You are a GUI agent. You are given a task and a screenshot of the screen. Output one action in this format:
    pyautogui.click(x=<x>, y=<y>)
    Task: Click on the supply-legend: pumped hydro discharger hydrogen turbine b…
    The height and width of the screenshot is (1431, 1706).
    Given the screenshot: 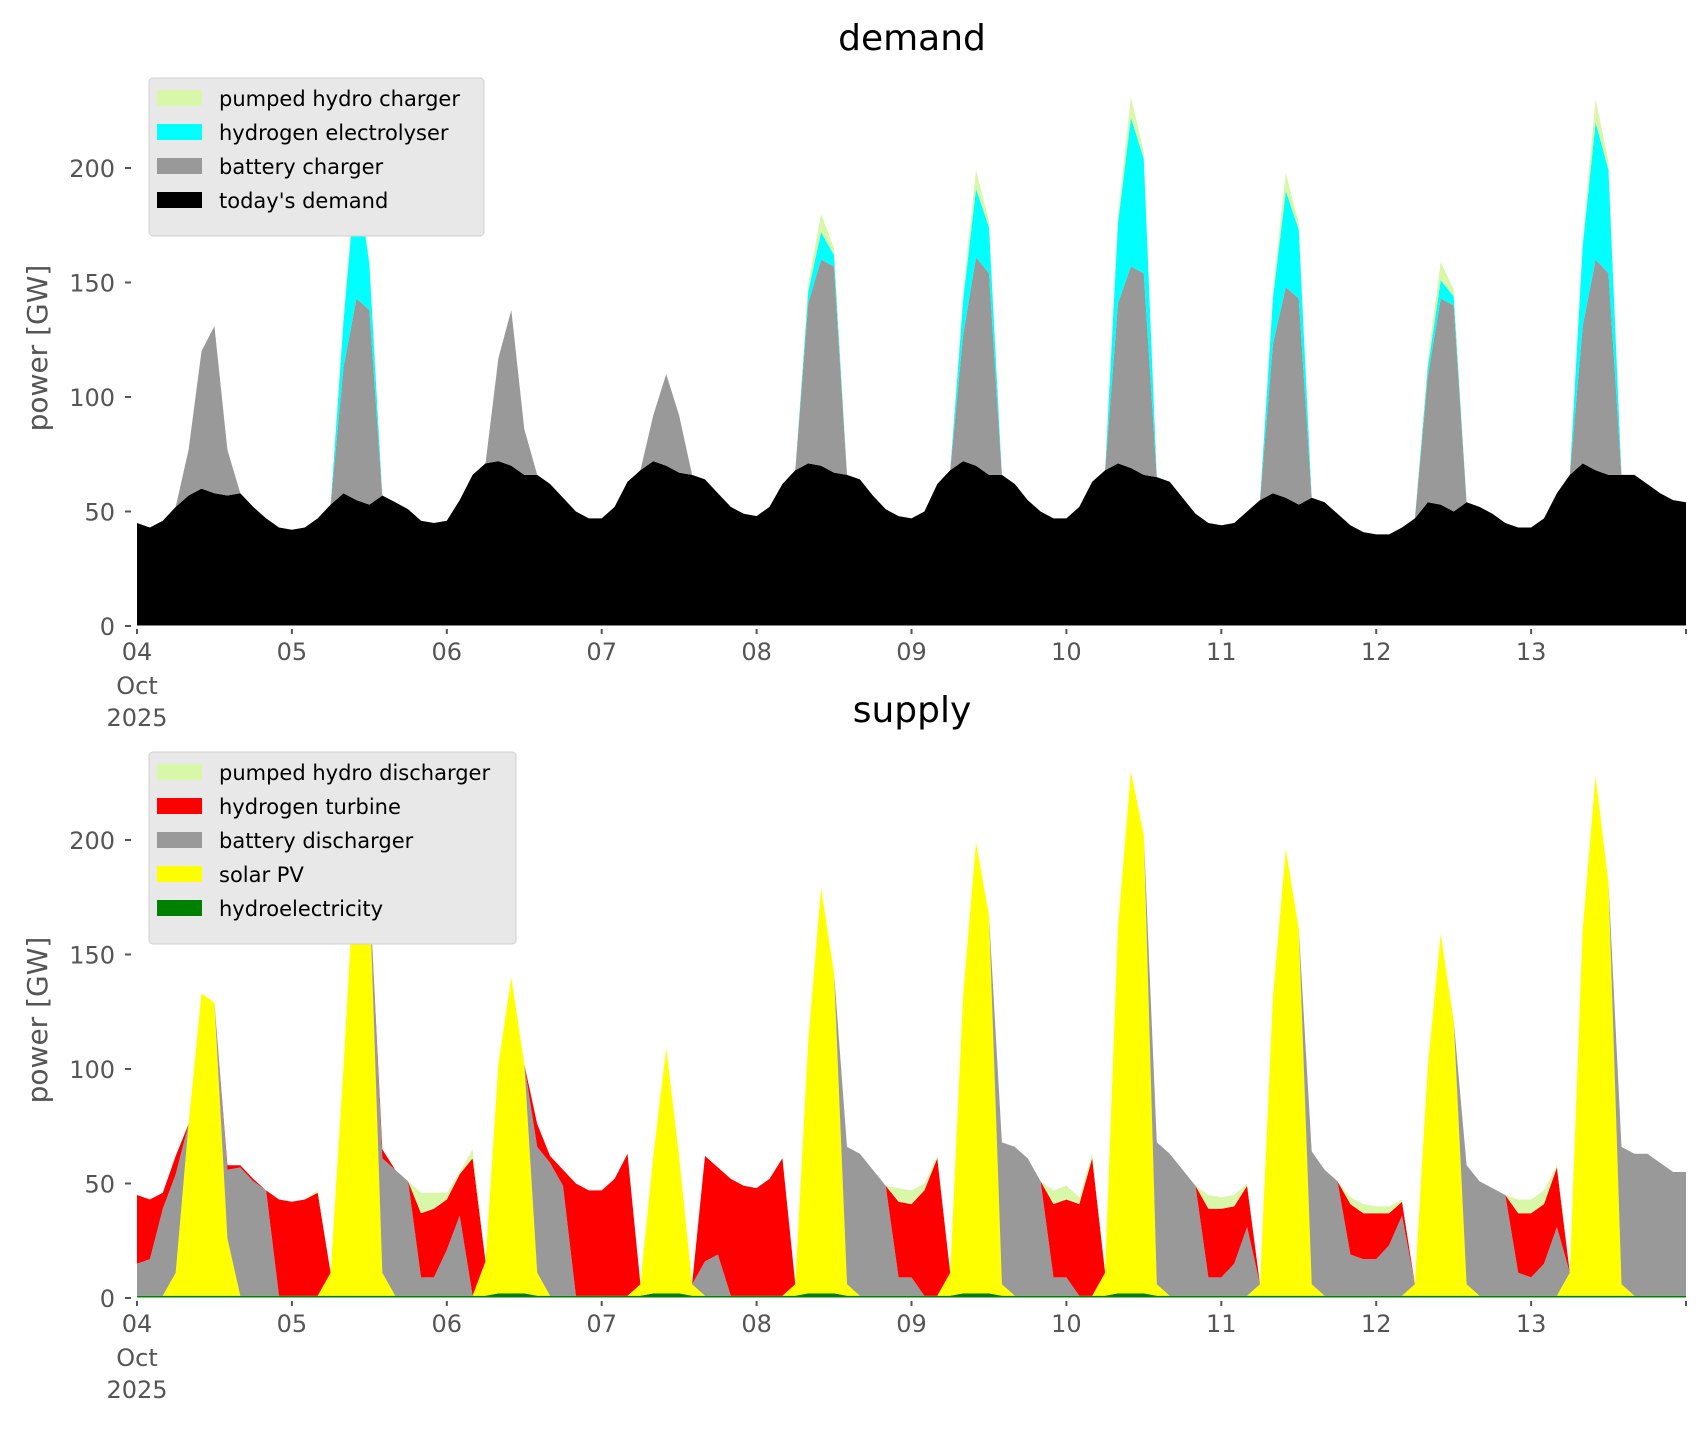 What is the action you would take?
    pyautogui.click(x=332, y=848)
    